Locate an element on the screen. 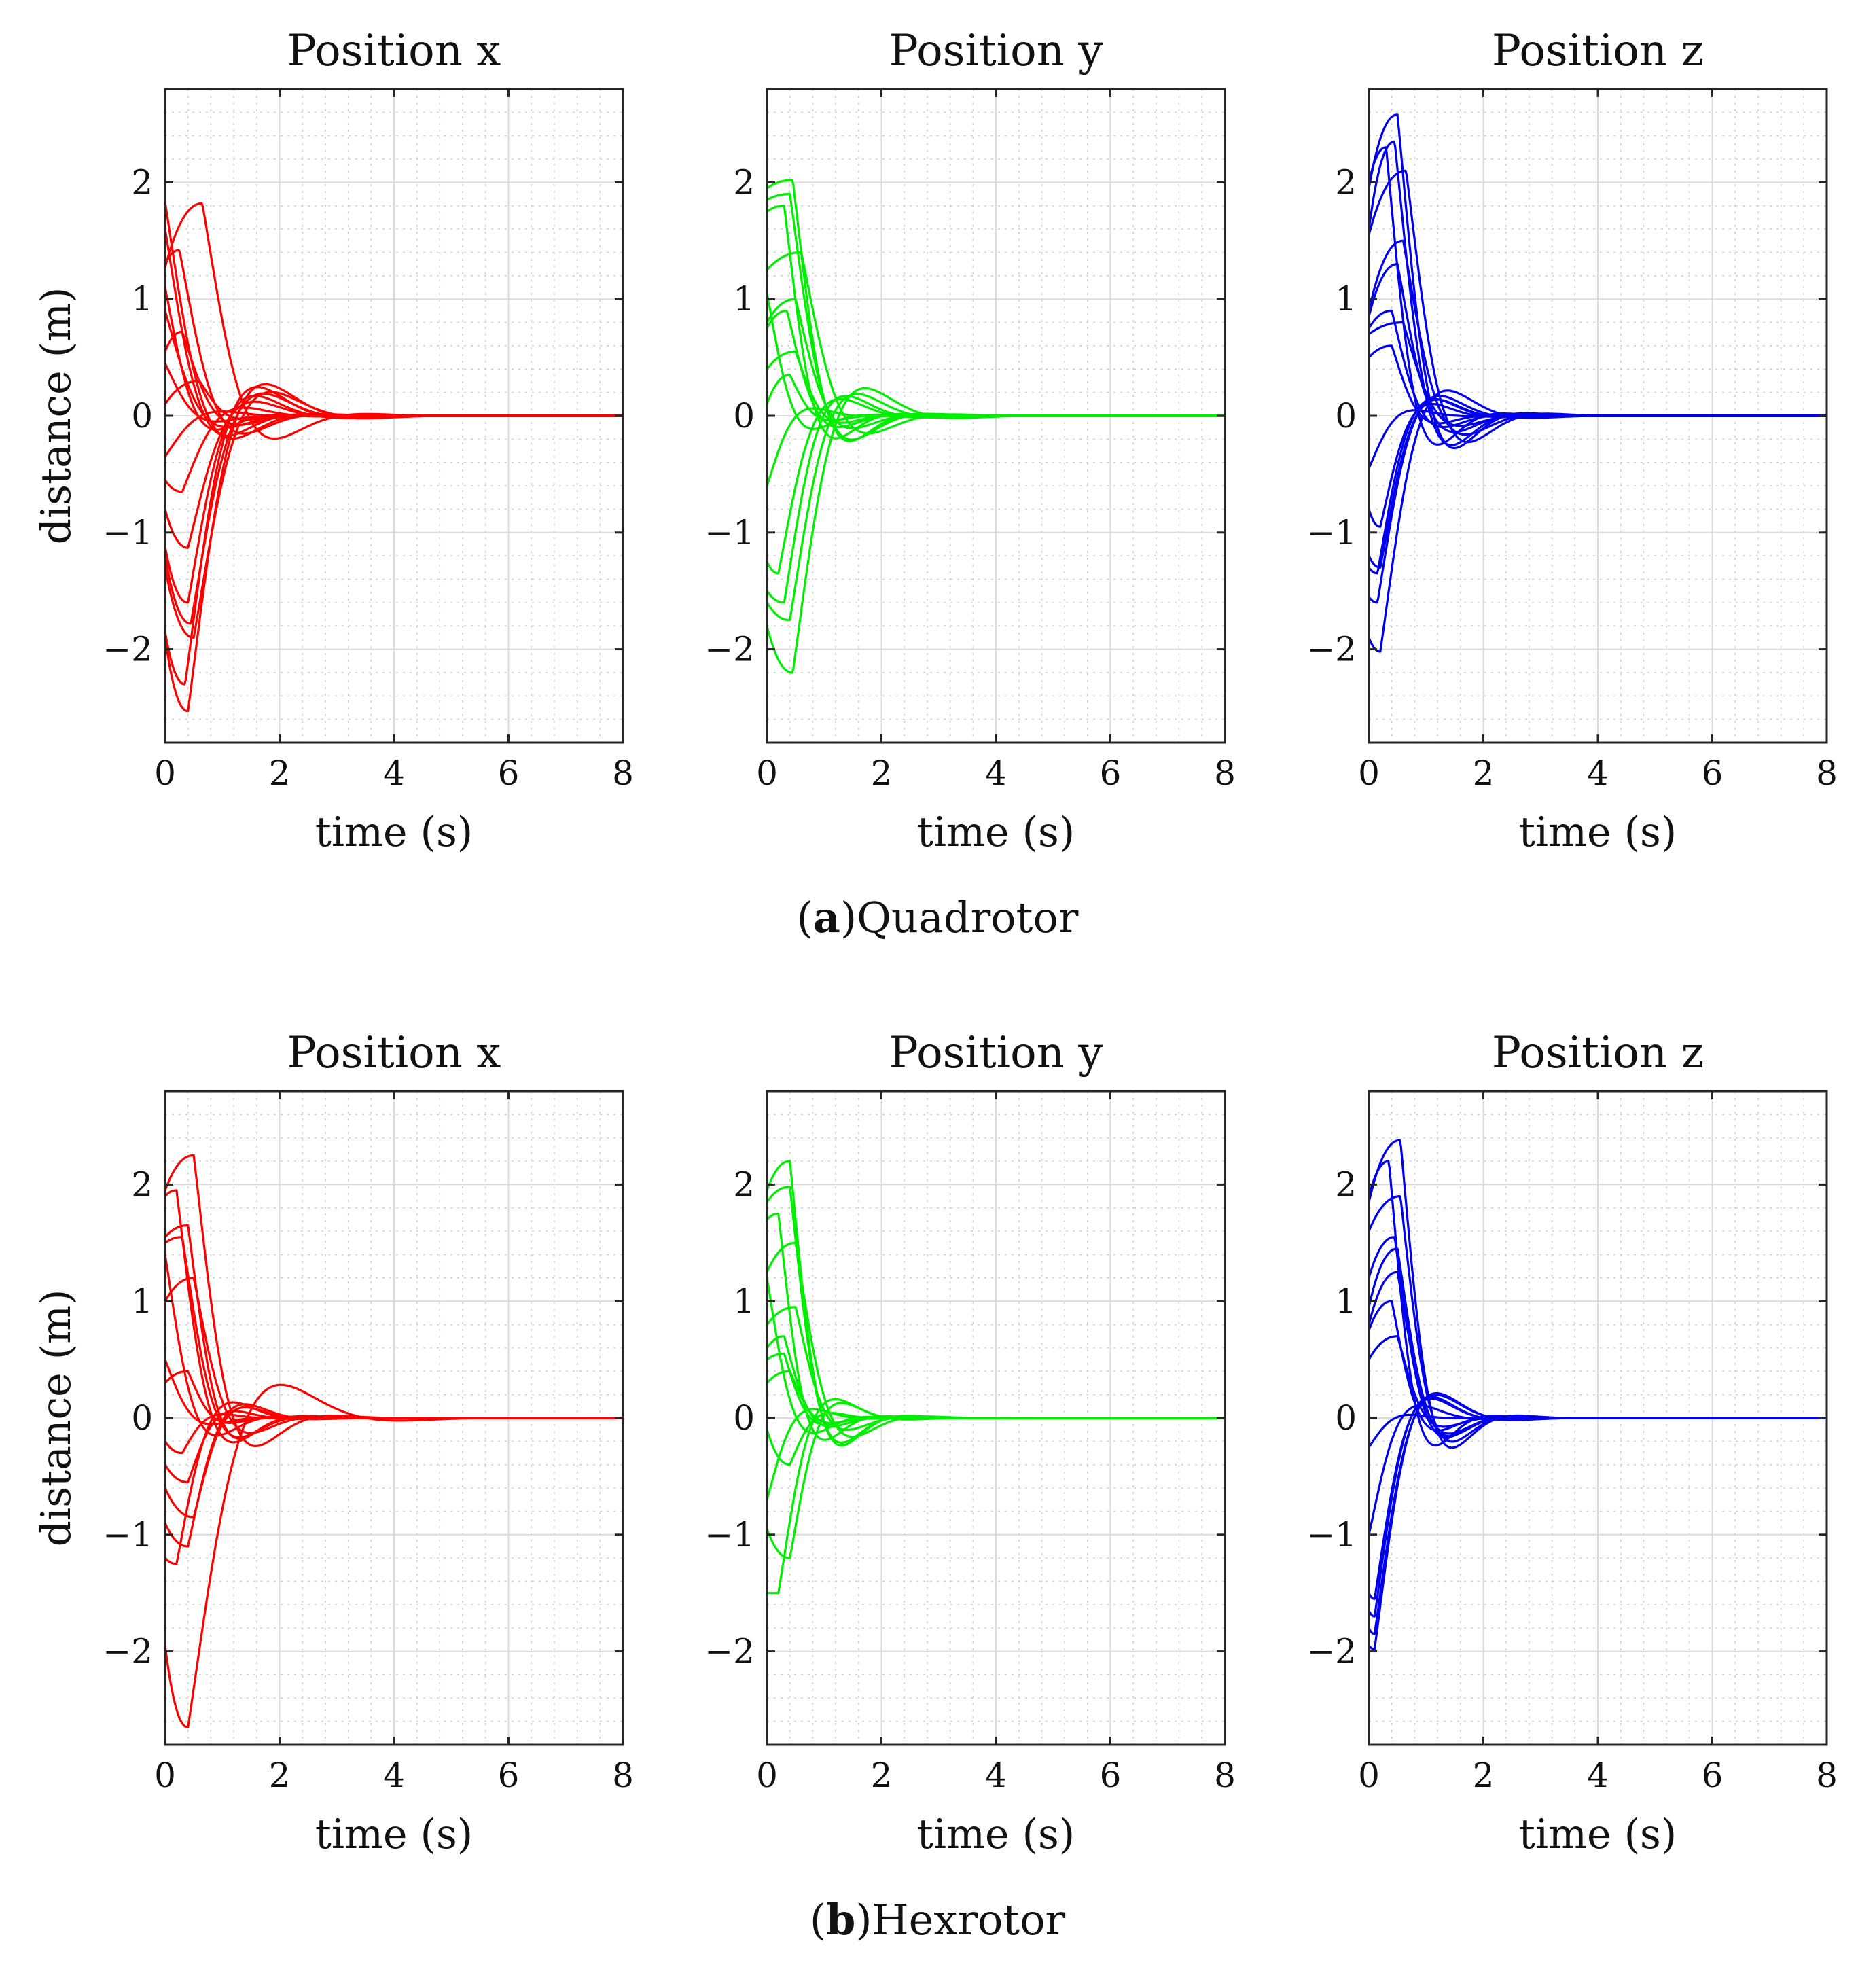  chart-quad-z: 0 2 4 6 8 −2 −1 0 1 2 Position z time (s) is located at coordinates (1572, 441).